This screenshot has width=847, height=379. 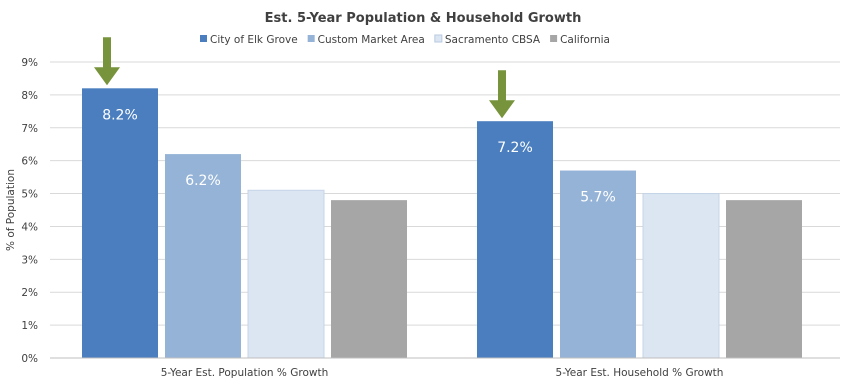 I want to click on legend-label: California, so click(x=585, y=40).